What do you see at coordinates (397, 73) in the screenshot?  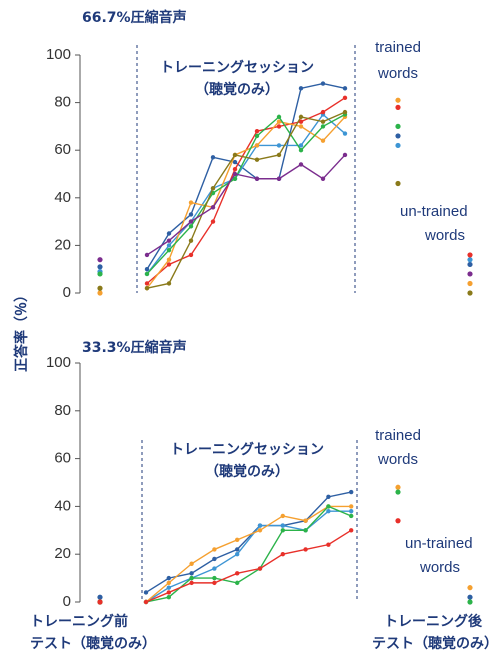 I see `trained-label: words` at bounding box center [397, 73].